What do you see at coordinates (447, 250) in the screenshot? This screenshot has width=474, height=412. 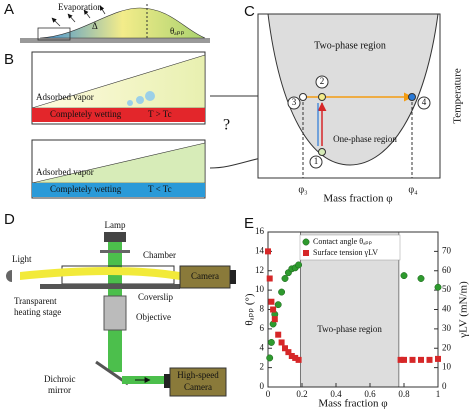 I see `y2-tick-label: 70` at bounding box center [447, 250].